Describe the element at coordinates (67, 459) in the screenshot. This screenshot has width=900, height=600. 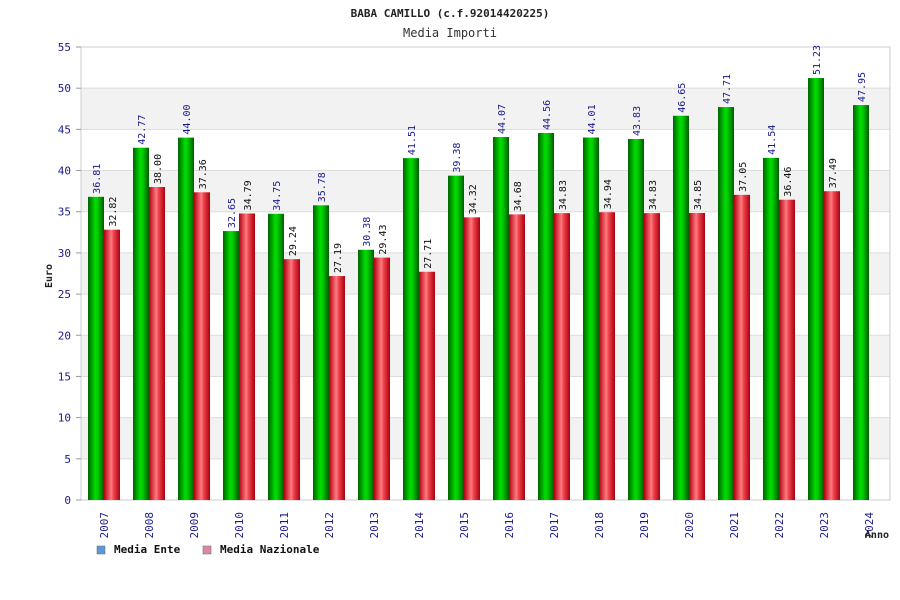
I see `y-tick-label: 5` at that location.